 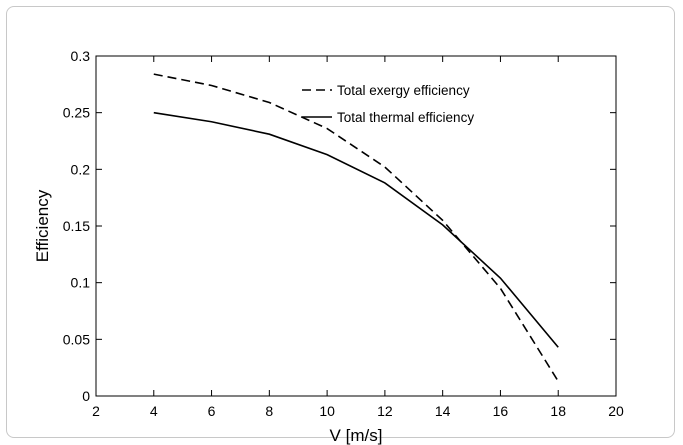 What do you see at coordinates (501, 411) in the screenshot?
I see `x-tick-label: 16` at bounding box center [501, 411].